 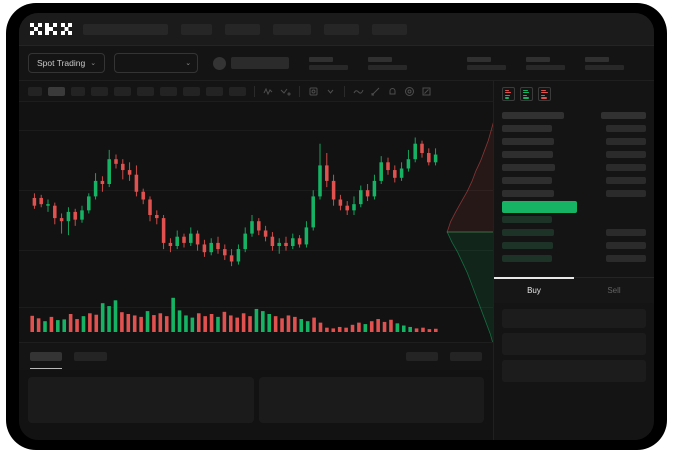 What do you see at coordinates (90, 356) in the screenshot?
I see `bottom-tab-order-history` at bounding box center [90, 356].